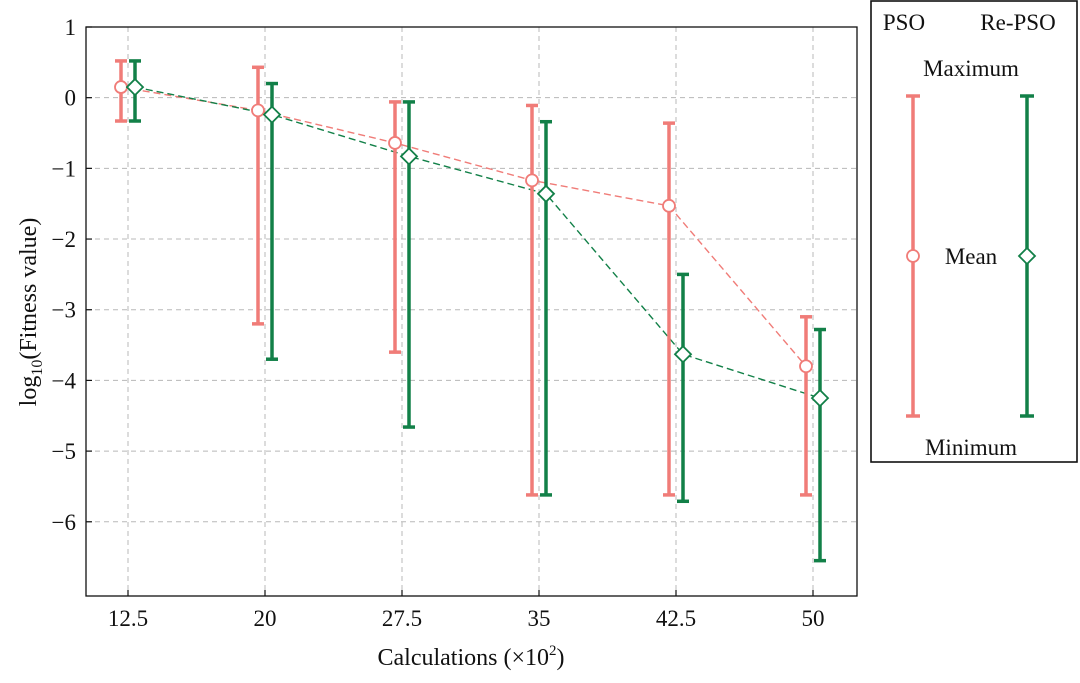 The width and height of the screenshot is (1080, 683). I want to click on legend-box, so click(974, 231).